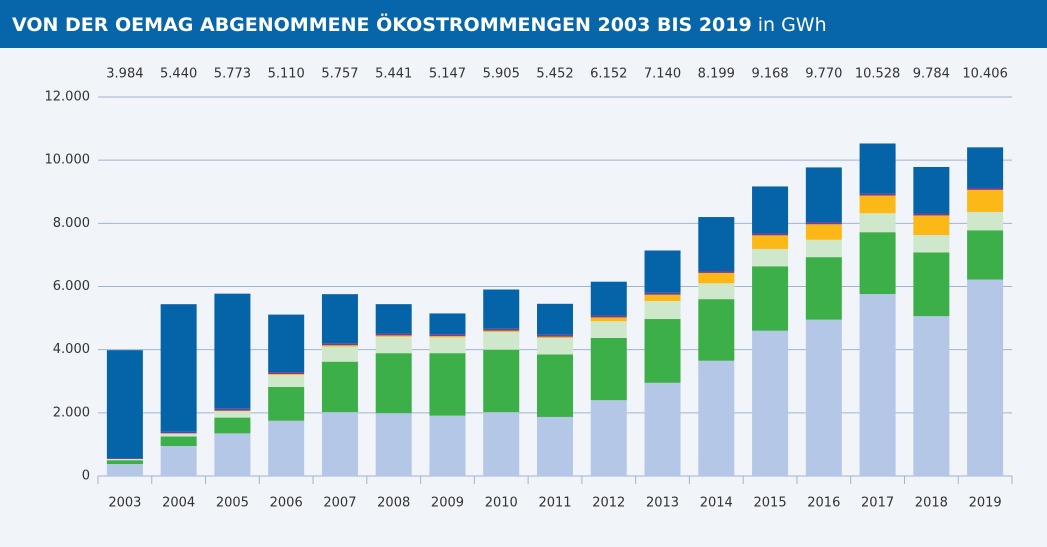  I want to click on x-tick-label: 2009, so click(447, 503).